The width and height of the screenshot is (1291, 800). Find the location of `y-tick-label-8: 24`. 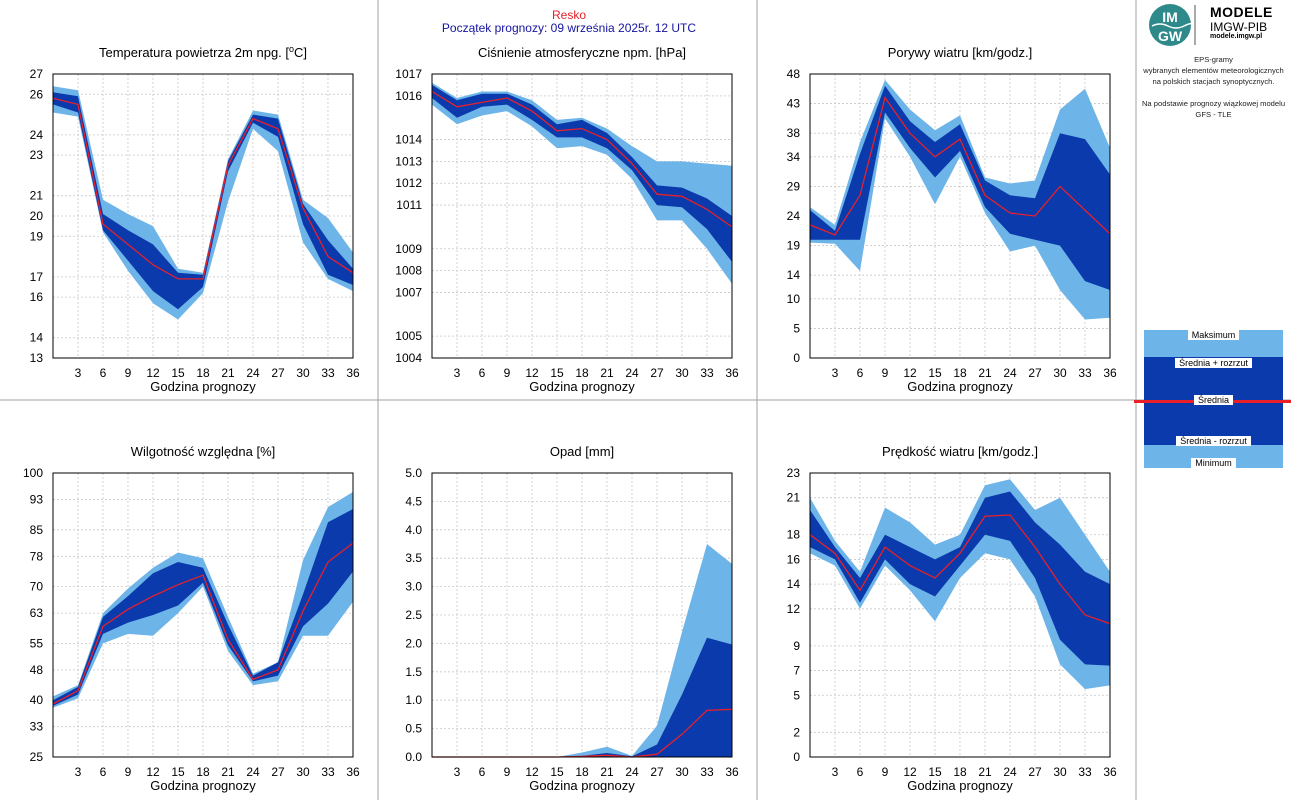

y-tick-label-8: 24 is located at coordinates (37, 135).